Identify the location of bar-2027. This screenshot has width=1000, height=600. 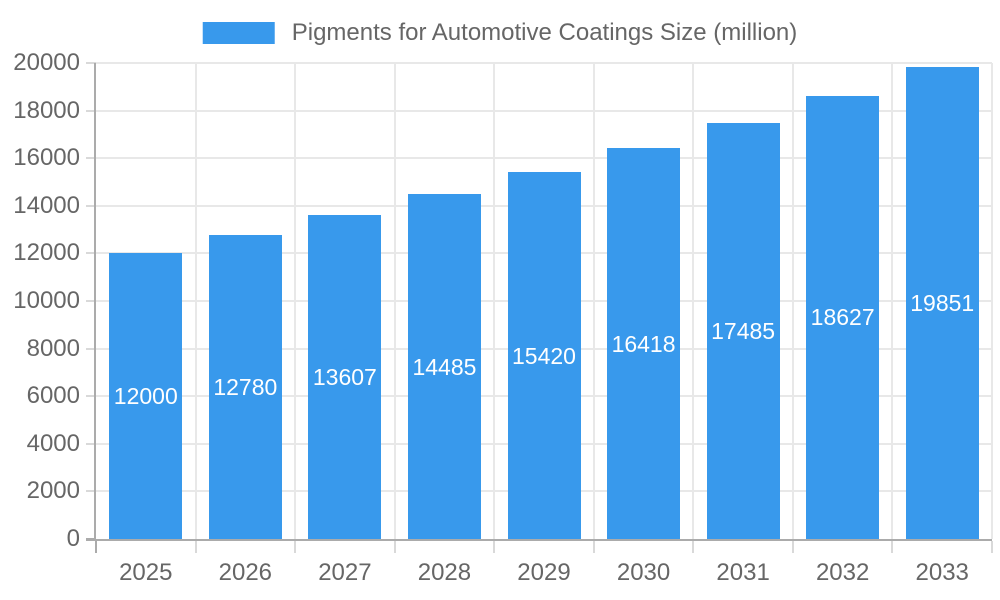
(345, 377).